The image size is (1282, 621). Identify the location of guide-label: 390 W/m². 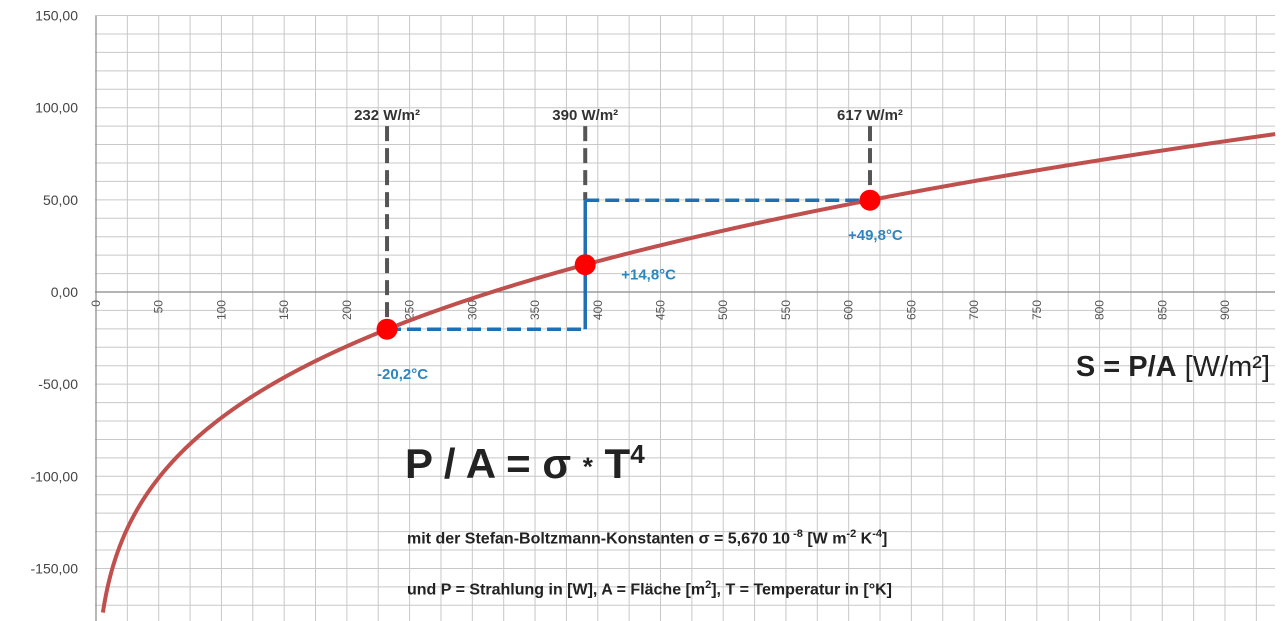
(585, 115).